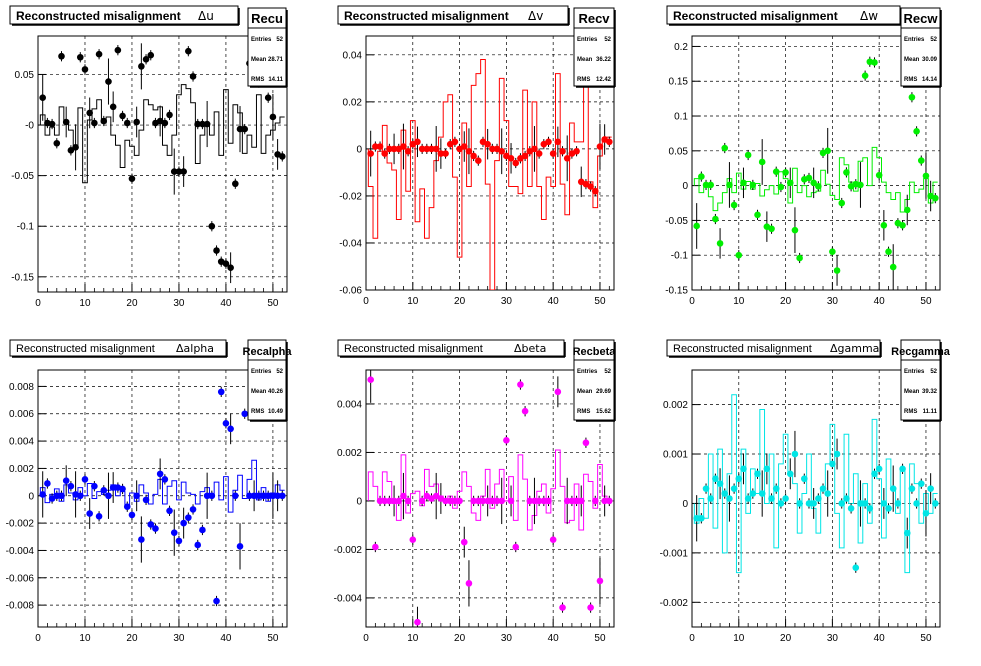  I want to click on stat-value: 10.49, so click(276, 412).